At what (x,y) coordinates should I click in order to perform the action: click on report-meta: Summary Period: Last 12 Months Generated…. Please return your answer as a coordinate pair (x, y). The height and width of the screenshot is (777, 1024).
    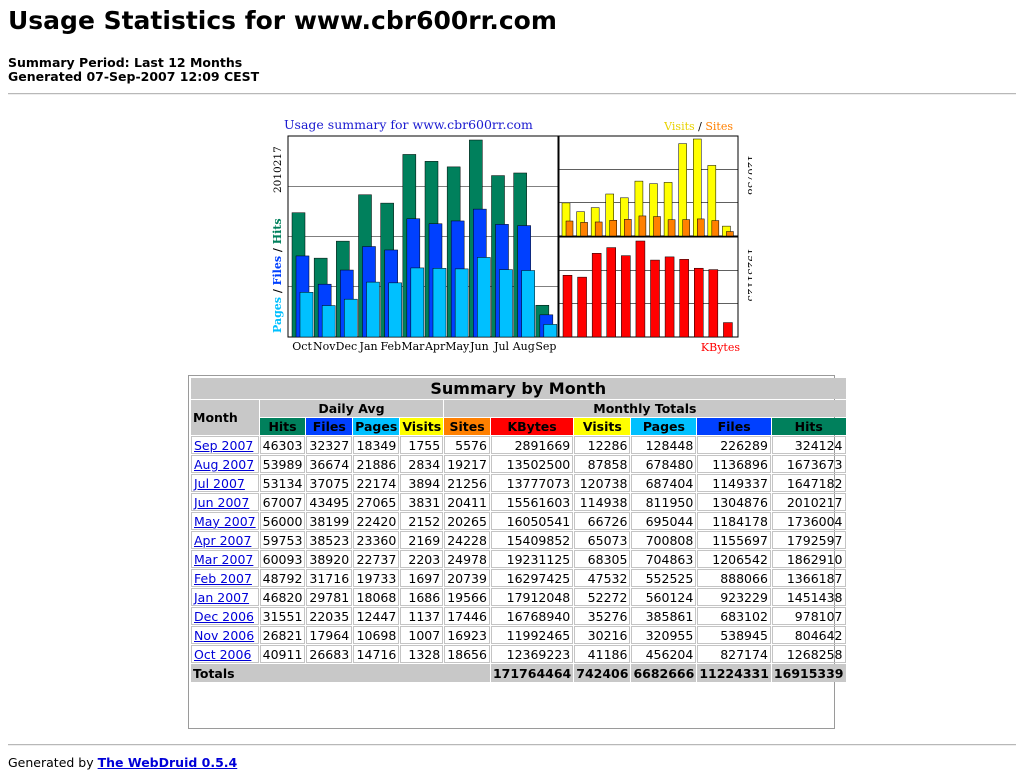
    Looking at the image, I should click on (133, 70).